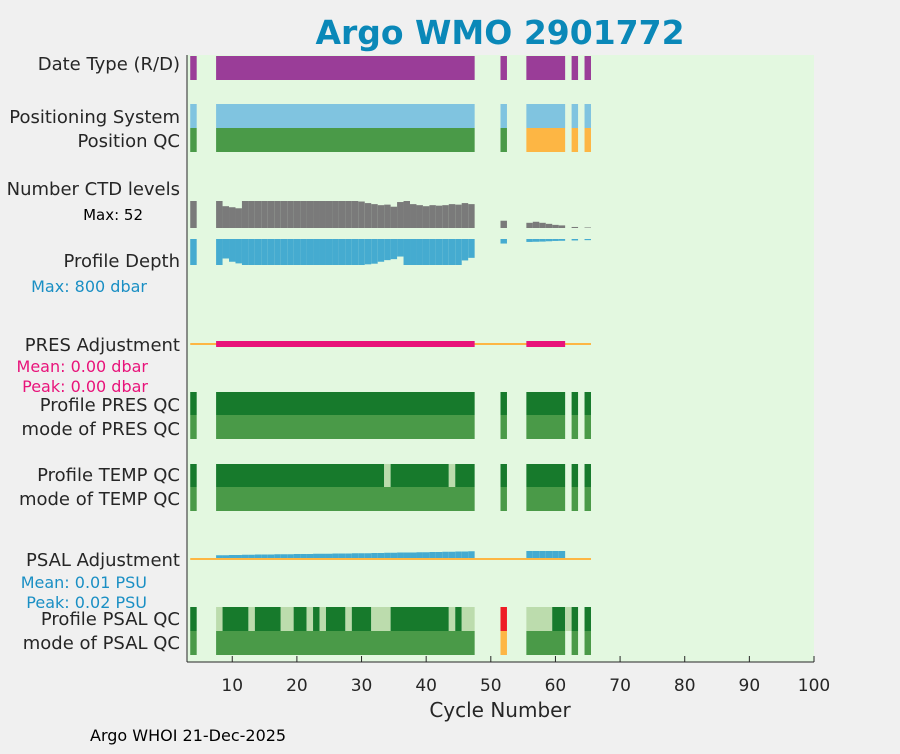 Image resolution: width=900 pixels, height=754 pixels. I want to click on label-profile-depth: Profile Depth, so click(121, 261).